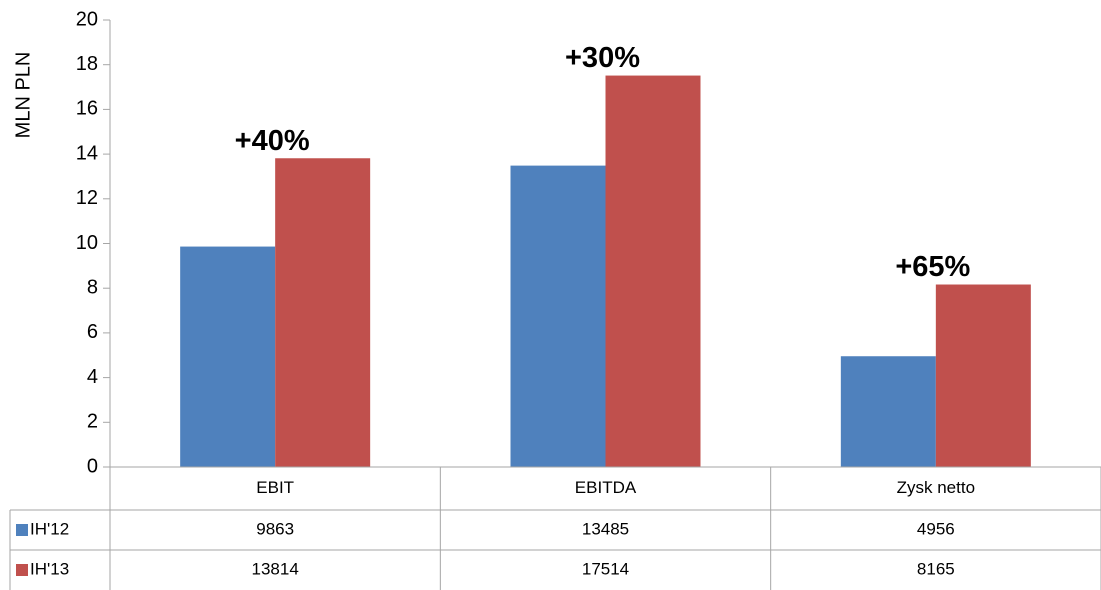 The height and width of the screenshot is (590, 1101). What do you see at coordinates (49, 528) in the screenshot?
I see `legend-label: IH'12` at bounding box center [49, 528].